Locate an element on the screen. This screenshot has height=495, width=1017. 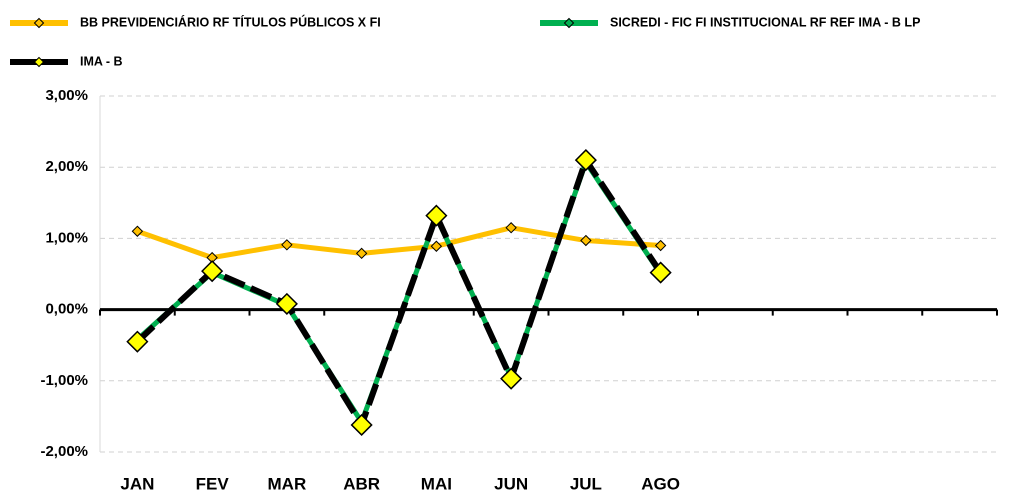
legend-label: IMA - B is located at coordinates (101, 61).